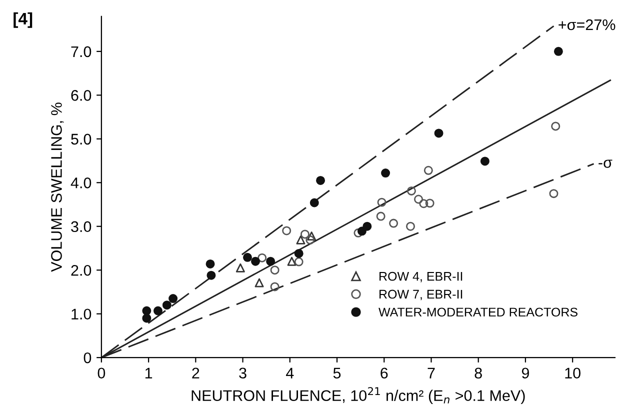 The height and width of the screenshot is (411, 634). I want to click on x-tick-label: 4, so click(290, 373).